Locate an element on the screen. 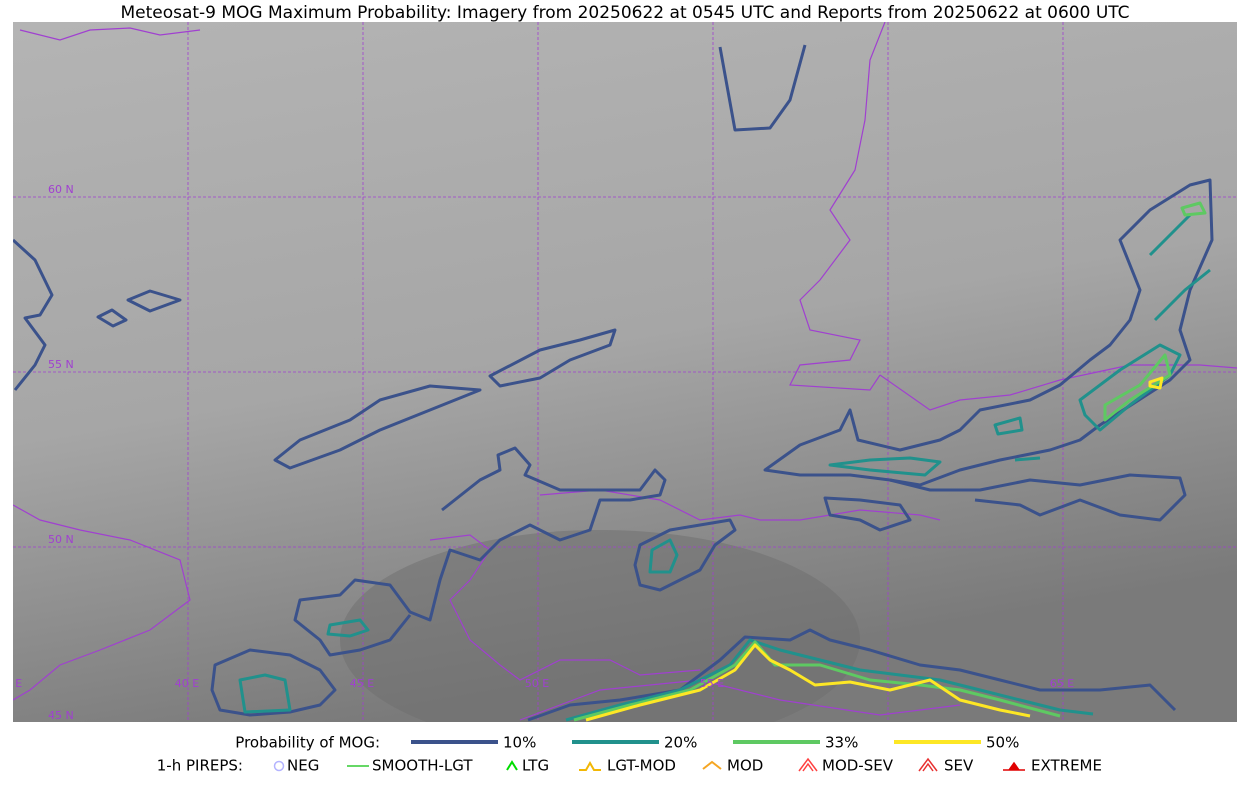 The height and width of the screenshot is (786, 1250). legend-title: 1-h PIREPS: is located at coordinates (200, 766).